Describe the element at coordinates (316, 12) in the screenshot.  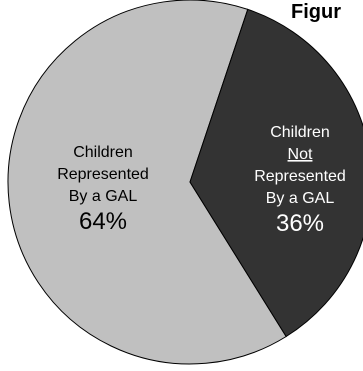
I see `chart-title: Figur` at that location.